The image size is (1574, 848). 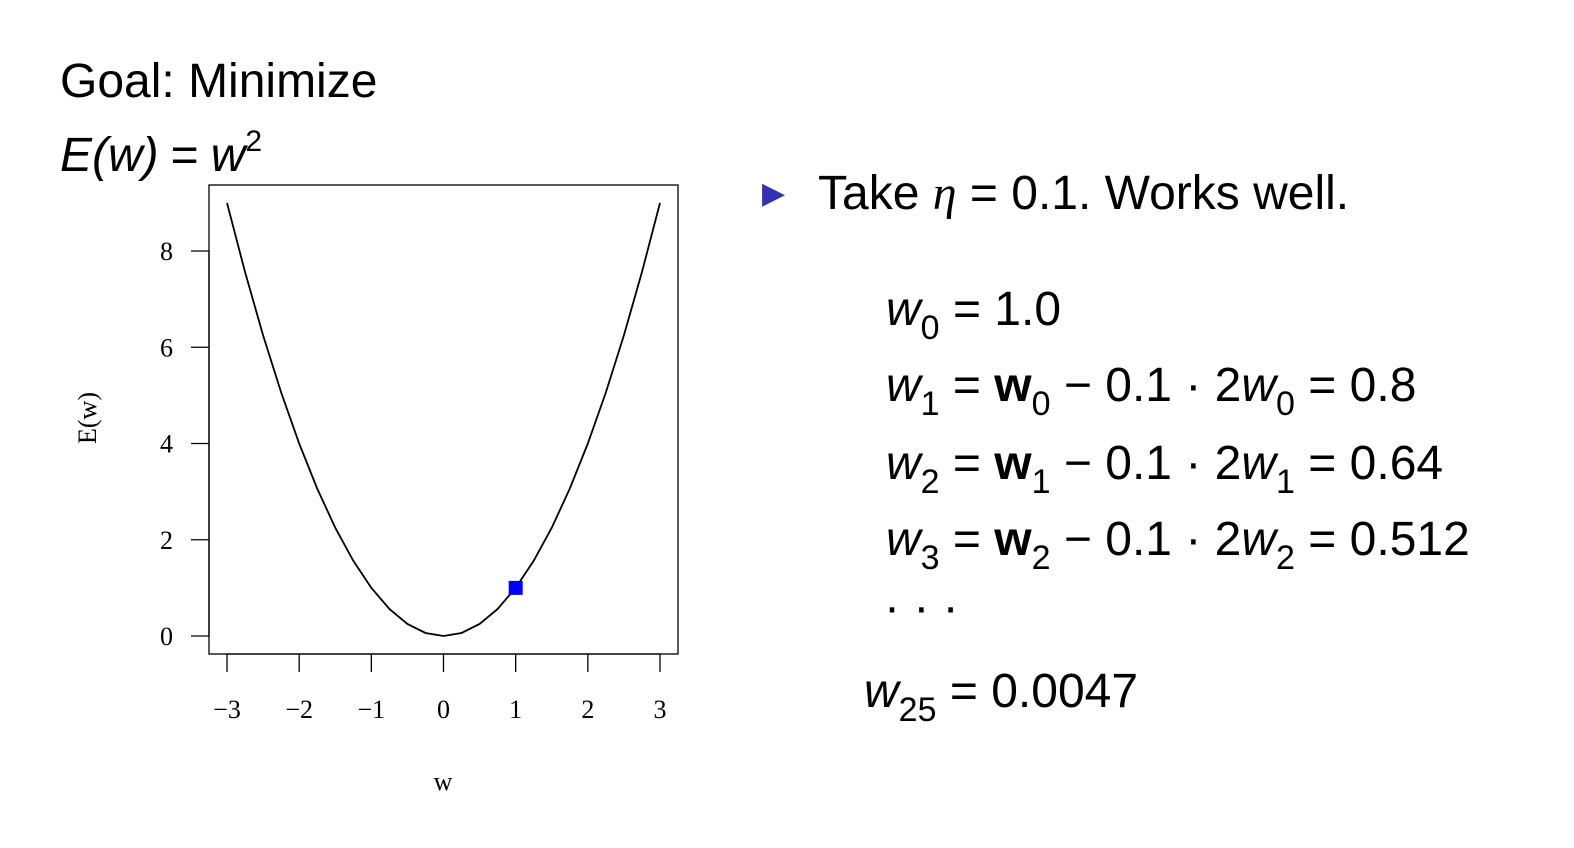 I want to click on highlight-points, so click(x=515, y=587).